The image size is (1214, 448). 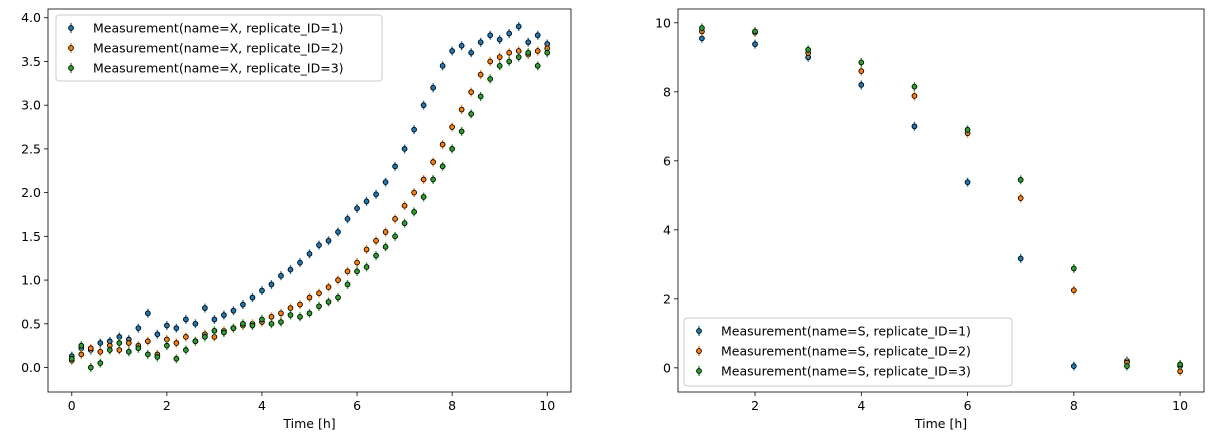 What do you see at coordinates (31, 105) in the screenshot?
I see `chart-1-y-tick-label: 3.0` at bounding box center [31, 105].